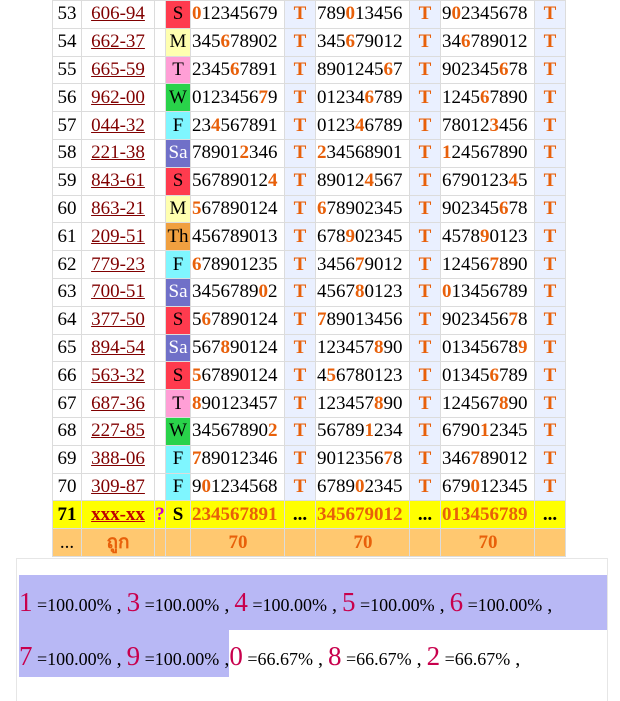 The width and height of the screenshot is (620, 701). What do you see at coordinates (118, 320) in the screenshot?
I see `result-code-link: 377-50` at bounding box center [118, 320].